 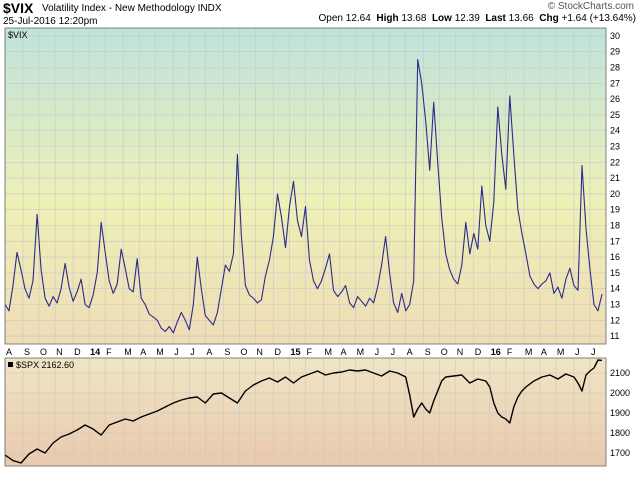 What do you see at coordinates (615, 131) in the screenshot?
I see `vix-y-tick-label: 24` at bounding box center [615, 131].